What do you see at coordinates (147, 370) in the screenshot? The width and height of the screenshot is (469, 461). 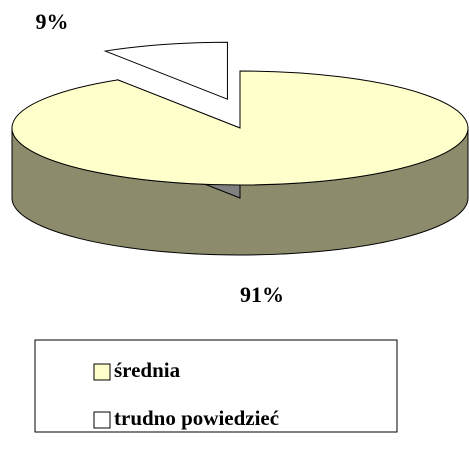 I see `legend-label: średnia` at bounding box center [147, 370].